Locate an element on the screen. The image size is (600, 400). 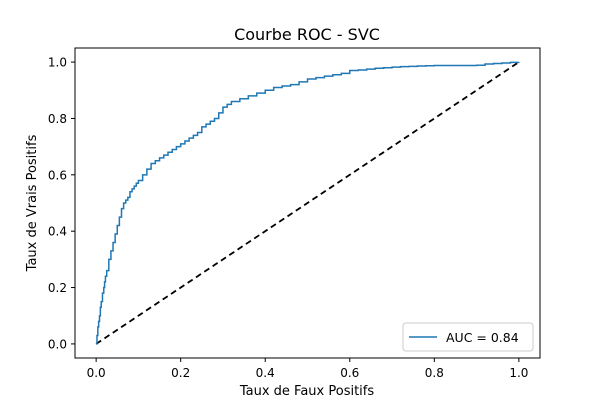
legend-label-auc: AUC = 0.84 is located at coordinates (482, 337).